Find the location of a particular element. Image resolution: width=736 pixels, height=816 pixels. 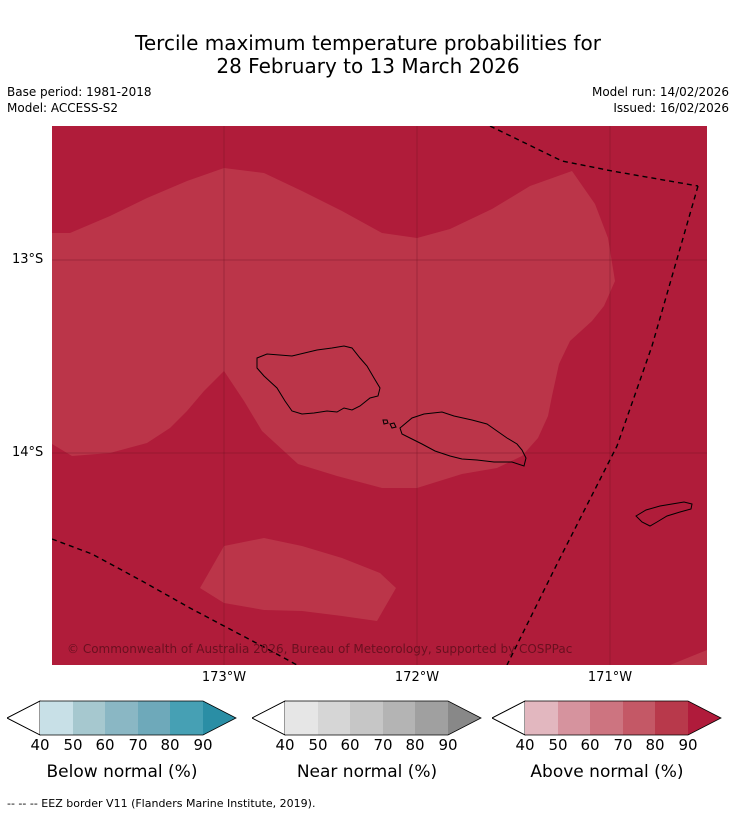

colorbar-below-under is located at coordinates (24, 718).